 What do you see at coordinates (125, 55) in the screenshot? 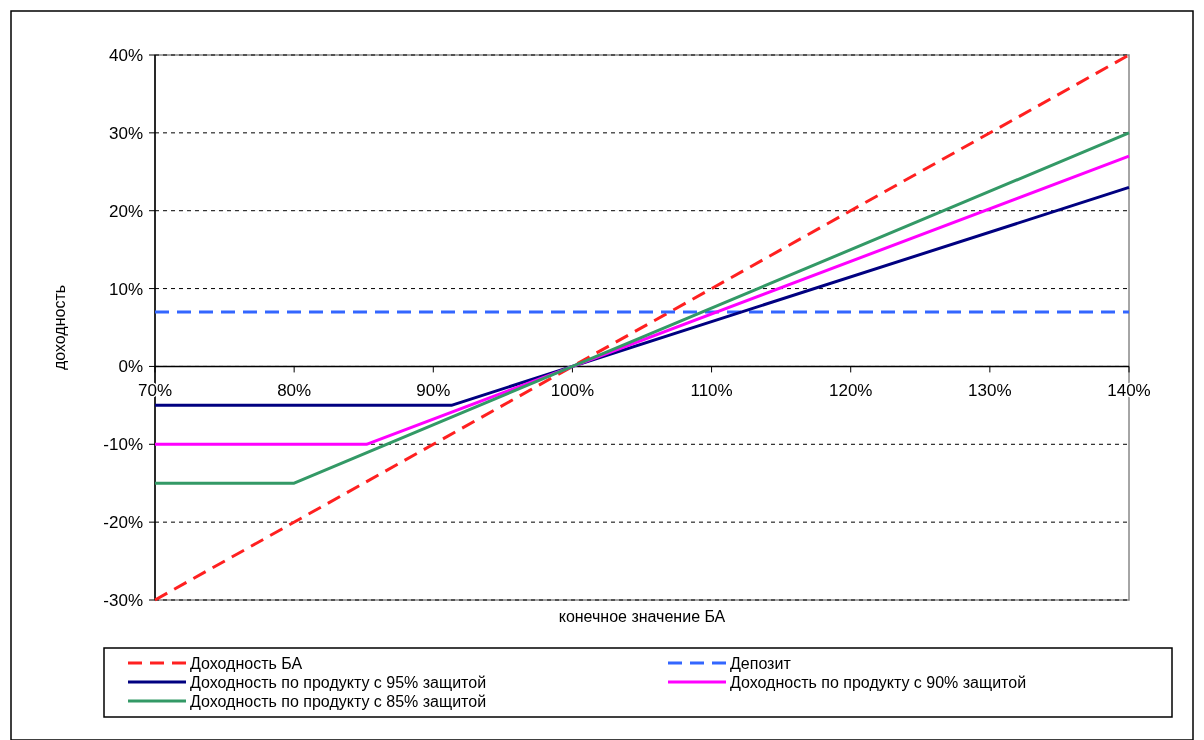
I see `y-tick-label: 40%` at bounding box center [125, 55].